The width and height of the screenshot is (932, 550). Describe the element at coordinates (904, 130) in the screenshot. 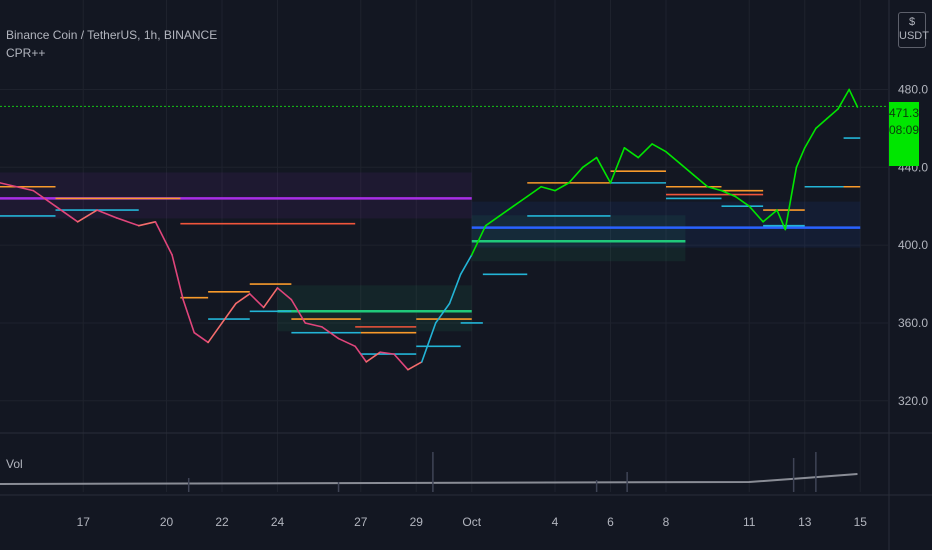

I see `bar-countdown: 08:09` at that location.